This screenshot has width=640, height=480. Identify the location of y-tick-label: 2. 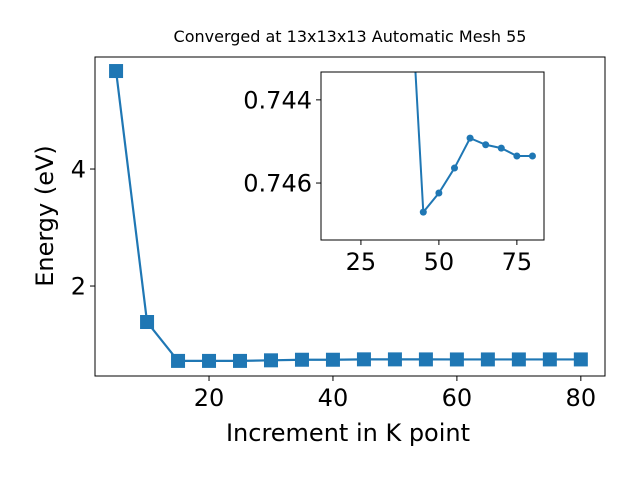
(78, 287).